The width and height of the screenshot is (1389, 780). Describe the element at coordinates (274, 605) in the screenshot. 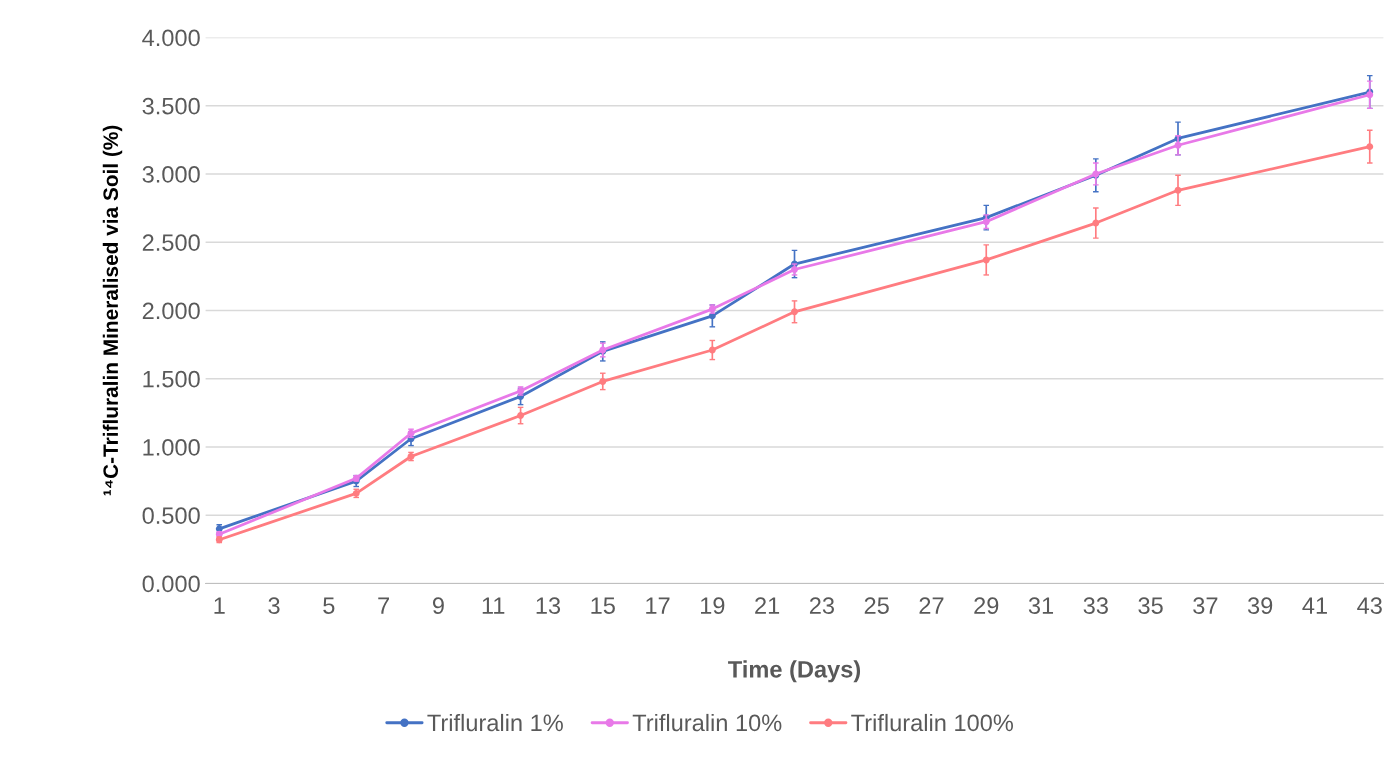

I see `x-tick-label: 3` at that location.